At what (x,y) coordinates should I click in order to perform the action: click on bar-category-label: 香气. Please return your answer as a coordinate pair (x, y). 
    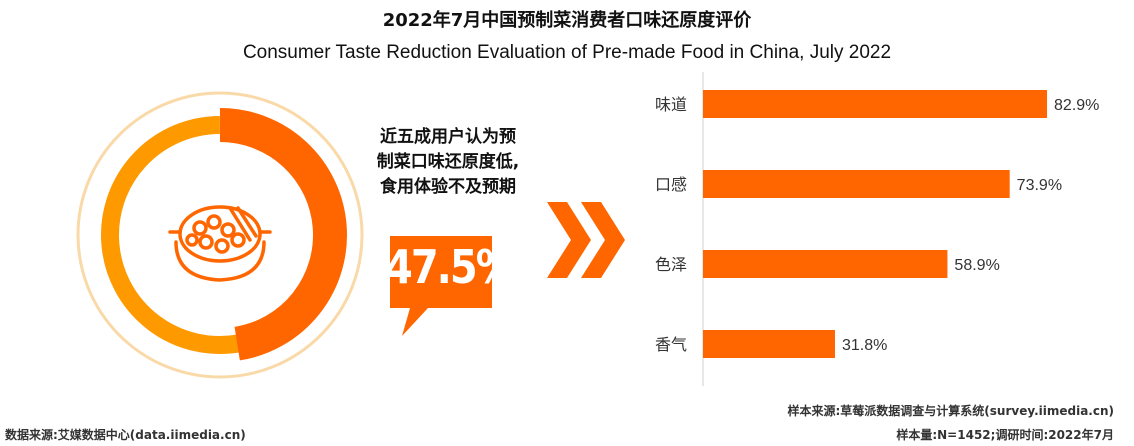
    Looking at the image, I should click on (671, 344).